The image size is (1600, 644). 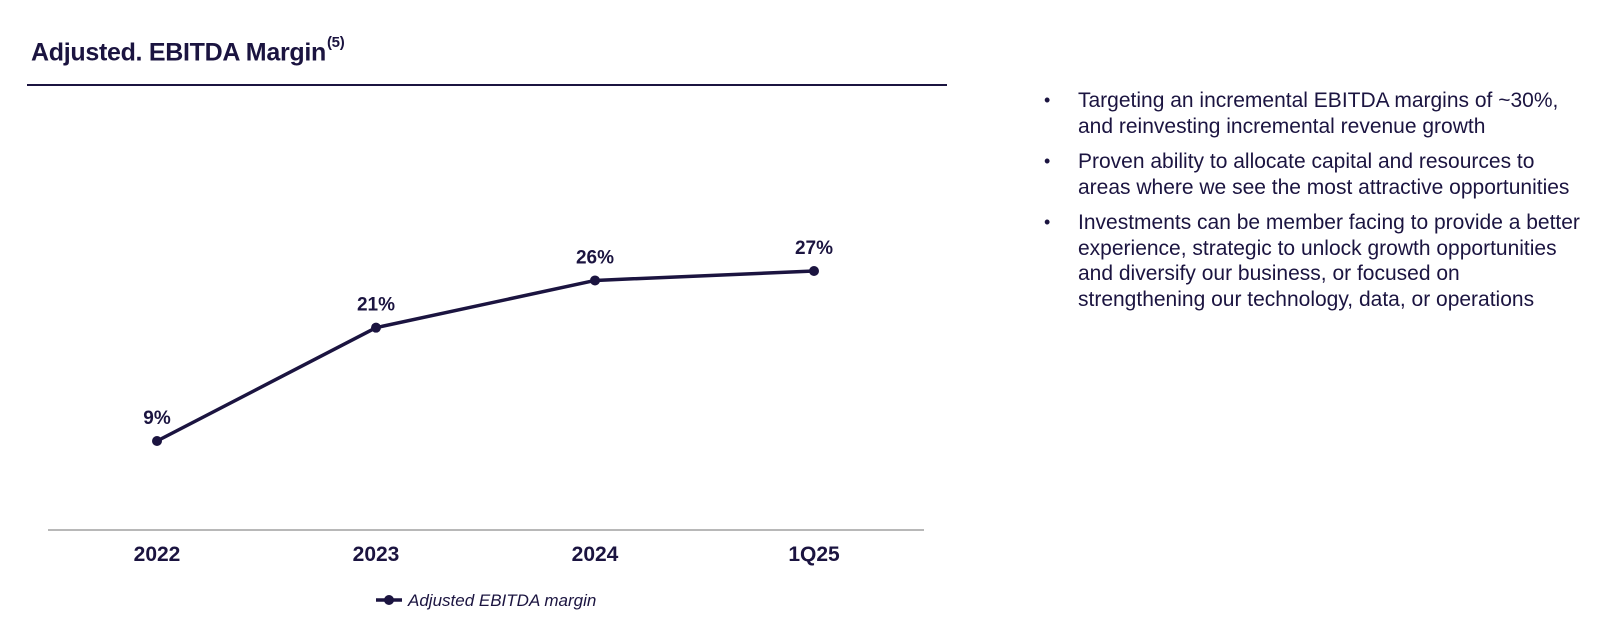 What do you see at coordinates (335, 42) in the screenshot?
I see `title-footnote: (5)` at bounding box center [335, 42].